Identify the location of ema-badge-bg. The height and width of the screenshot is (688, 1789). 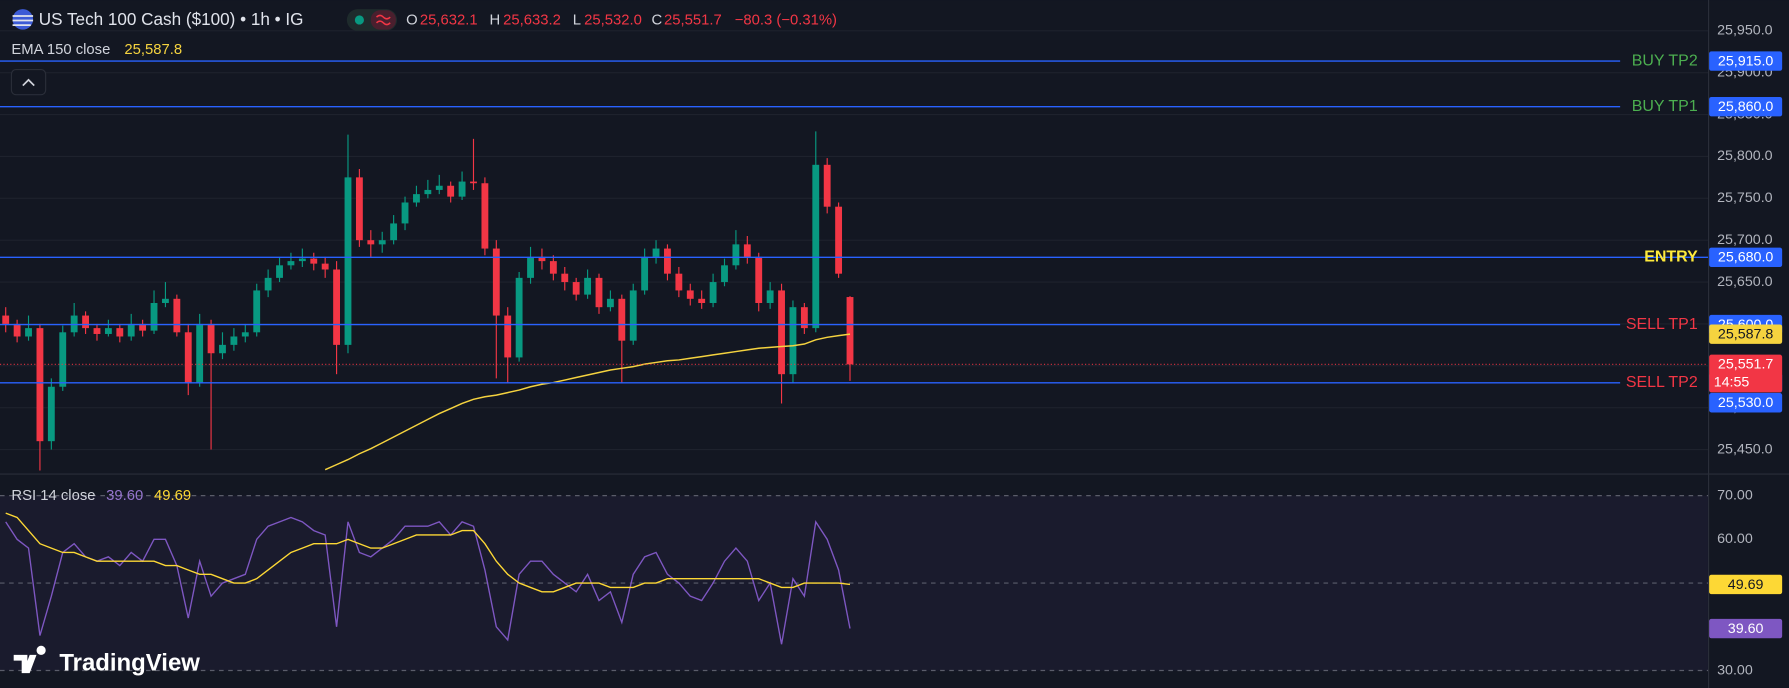
(1746, 334).